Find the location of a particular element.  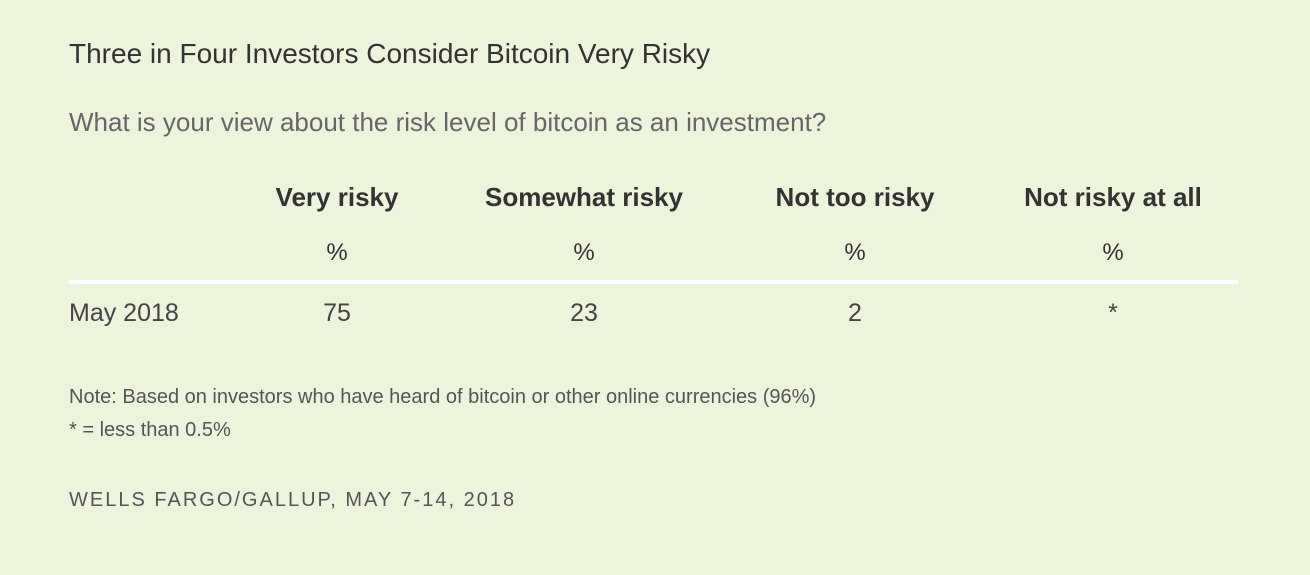

column-header-somewhat-risky: Somewhat risky is located at coordinates (584, 197).